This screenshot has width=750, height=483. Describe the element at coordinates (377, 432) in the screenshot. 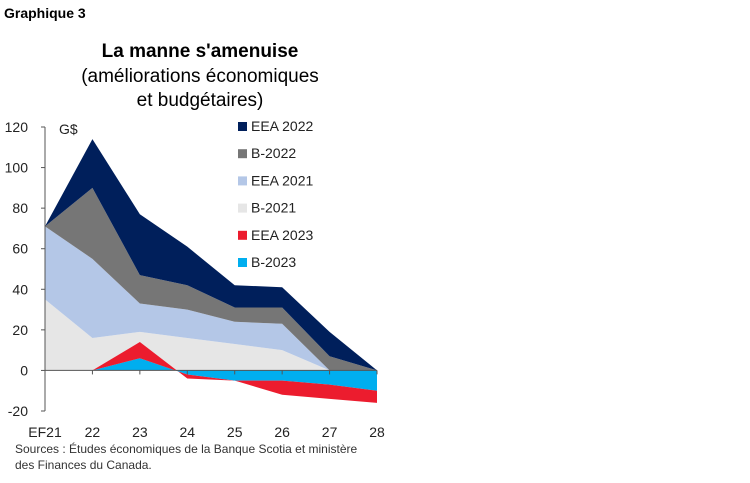

I see `x-tick-label: 28` at that location.